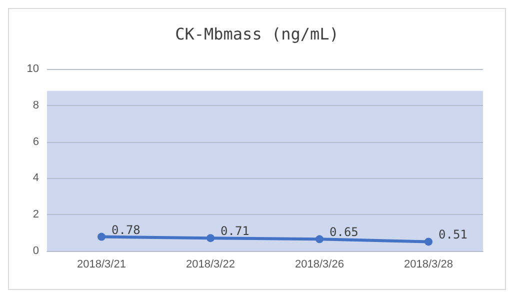 The height and width of the screenshot is (300, 516). Describe the element at coordinates (235, 231) in the screenshot. I see `data-label: 0.71` at that location.